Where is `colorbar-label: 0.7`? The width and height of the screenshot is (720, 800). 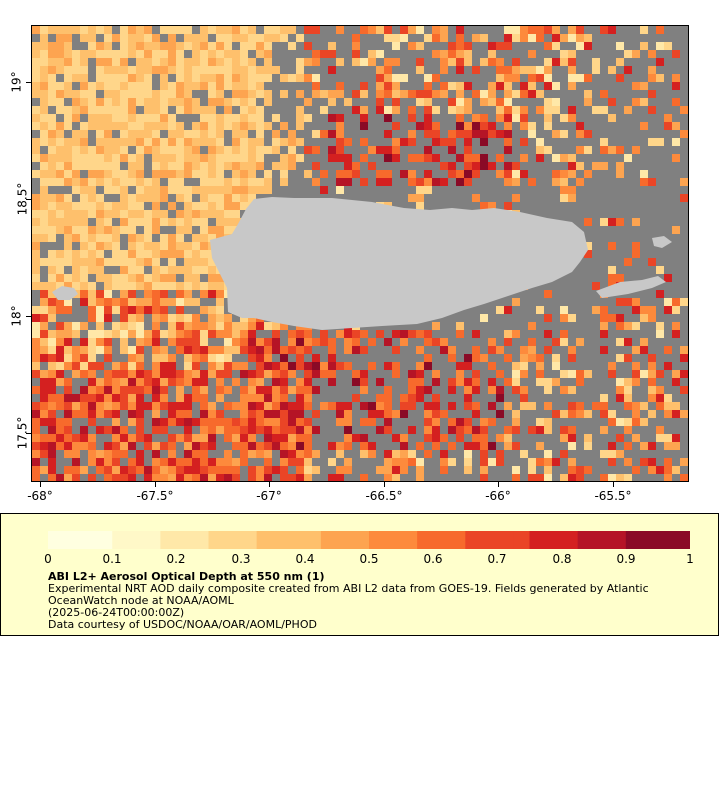
colorbar-label: 0.7 is located at coordinates (497, 559).